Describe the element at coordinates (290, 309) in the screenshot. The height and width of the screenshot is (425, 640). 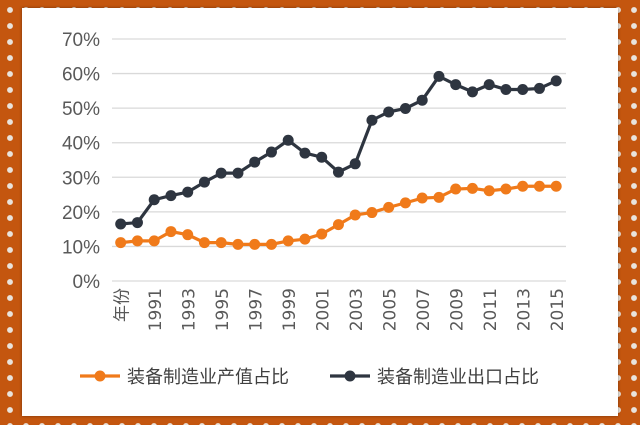
I see `x-tick-label: 1999` at that location.